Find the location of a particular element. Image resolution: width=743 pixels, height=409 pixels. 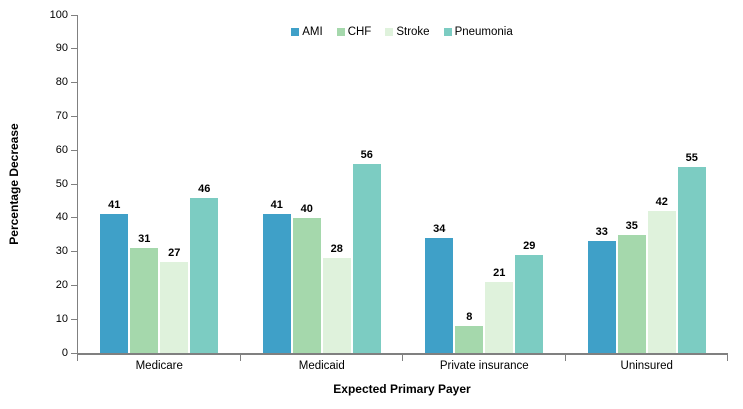

bar-cluster: 34 8 21 29 is located at coordinates (484, 288).